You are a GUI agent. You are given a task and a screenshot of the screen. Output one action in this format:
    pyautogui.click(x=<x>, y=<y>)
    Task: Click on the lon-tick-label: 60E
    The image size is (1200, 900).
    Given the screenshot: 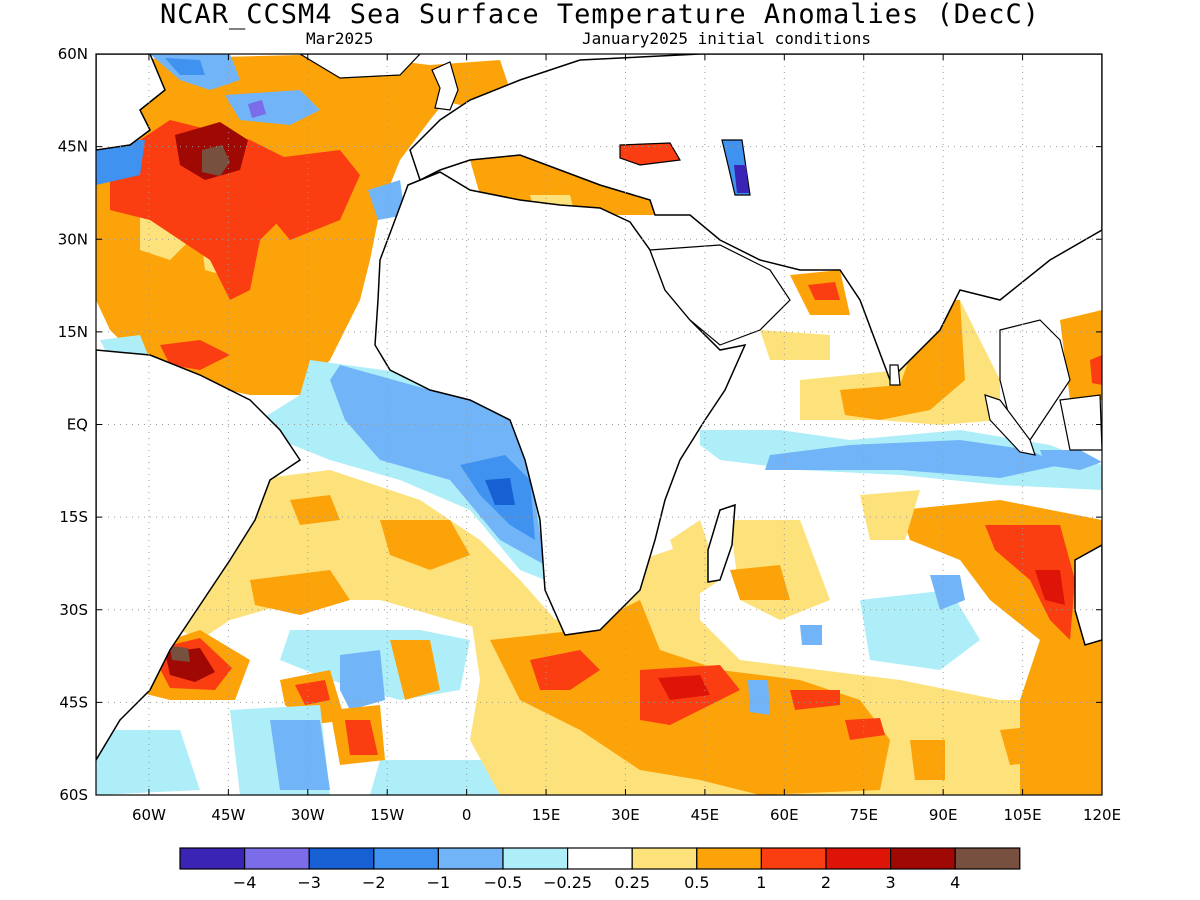 What is the action you would take?
    pyautogui.click(x=784, y=815)
    